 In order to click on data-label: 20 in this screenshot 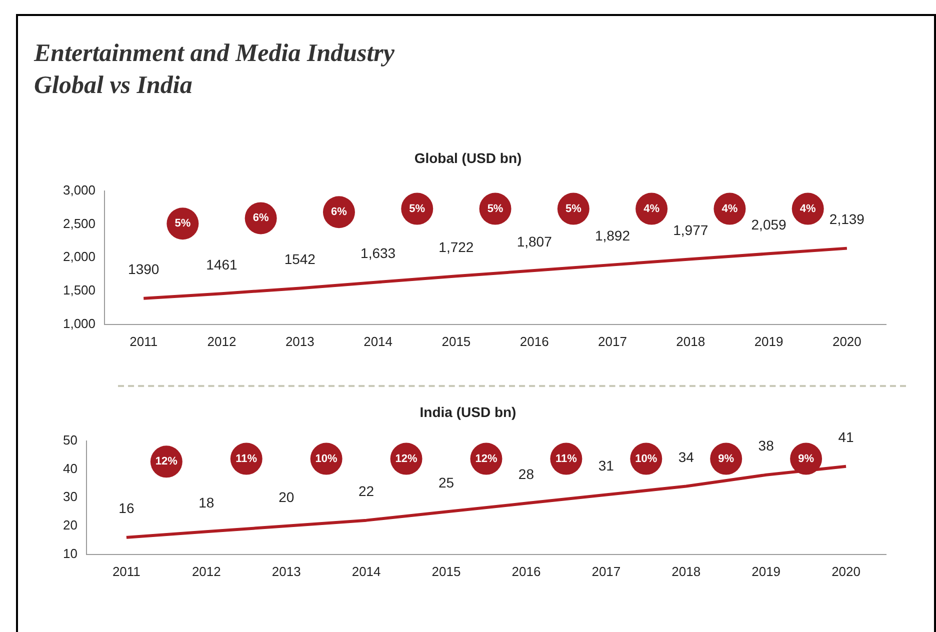, I will do `click(286, 496)`.